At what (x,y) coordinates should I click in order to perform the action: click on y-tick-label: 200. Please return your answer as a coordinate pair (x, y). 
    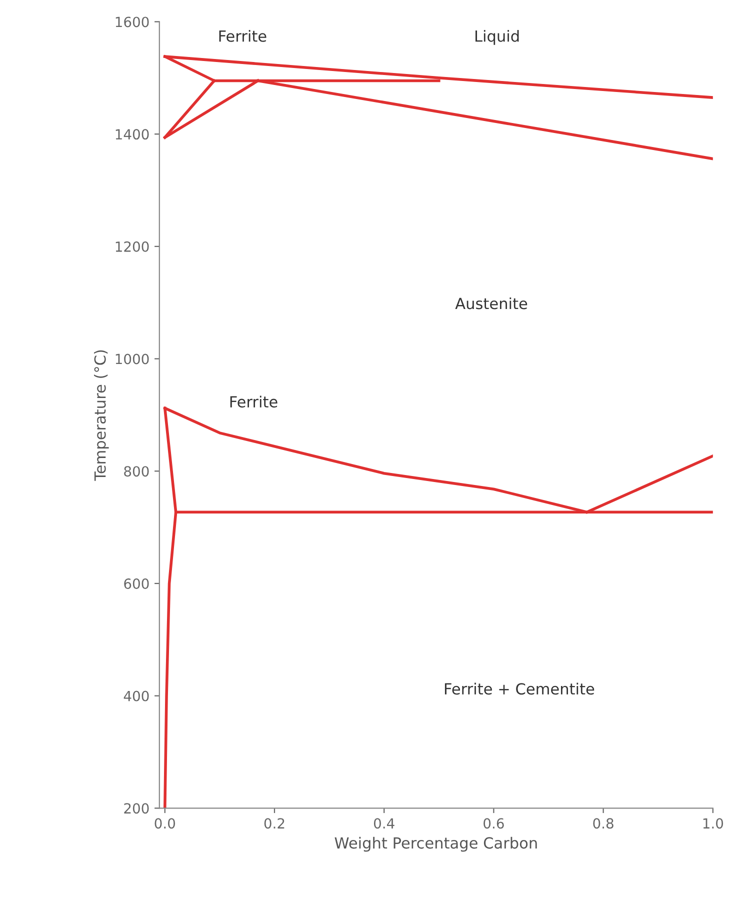
    Looking at the image, I should click on (136, 808).